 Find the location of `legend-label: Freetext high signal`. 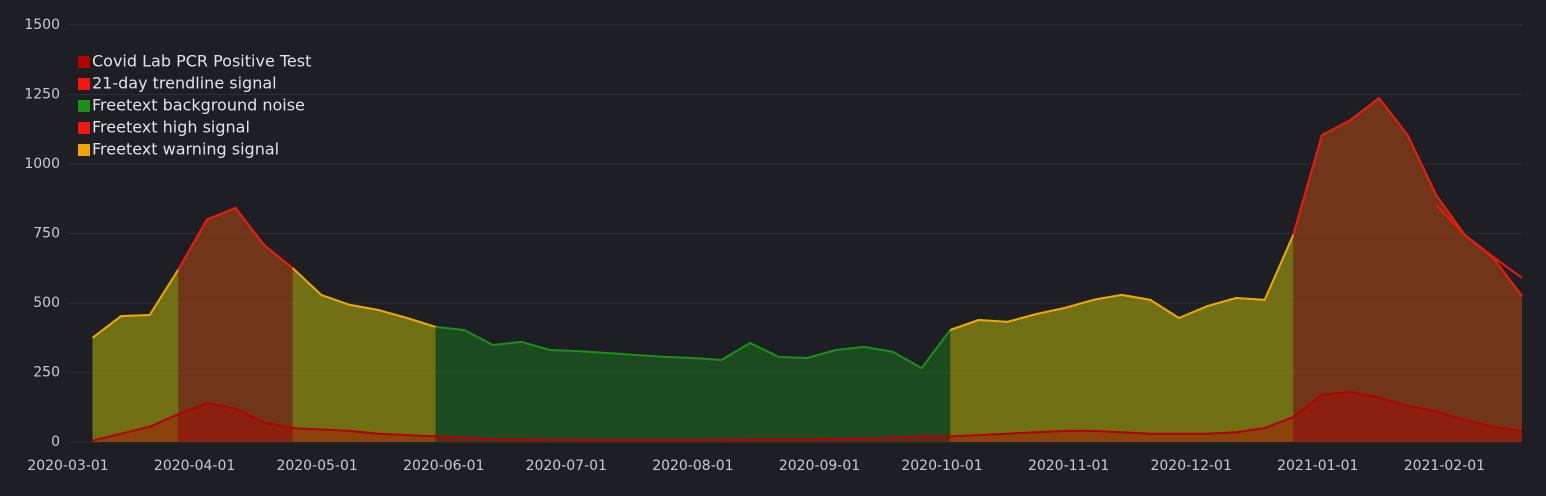

legend-label: Freetext high signal is located at coordinates (171, 127).